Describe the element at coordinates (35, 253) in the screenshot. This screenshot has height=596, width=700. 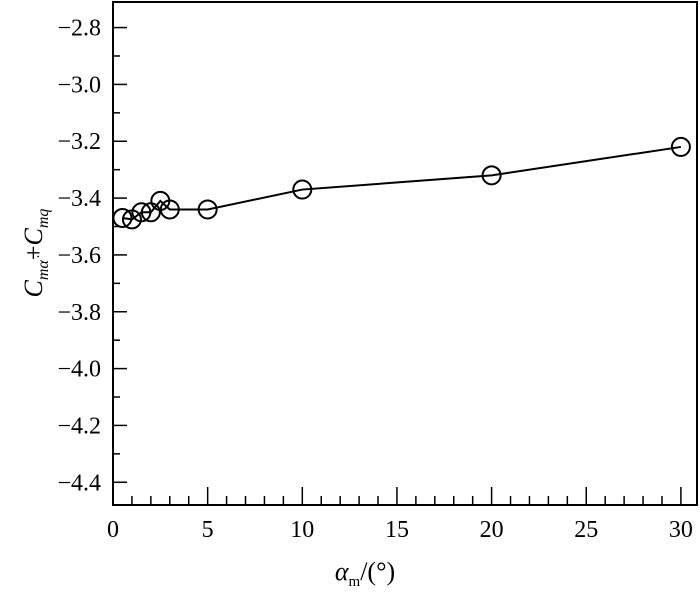
I see `y-axis-label: Cmα̇+Cmq` at that location.